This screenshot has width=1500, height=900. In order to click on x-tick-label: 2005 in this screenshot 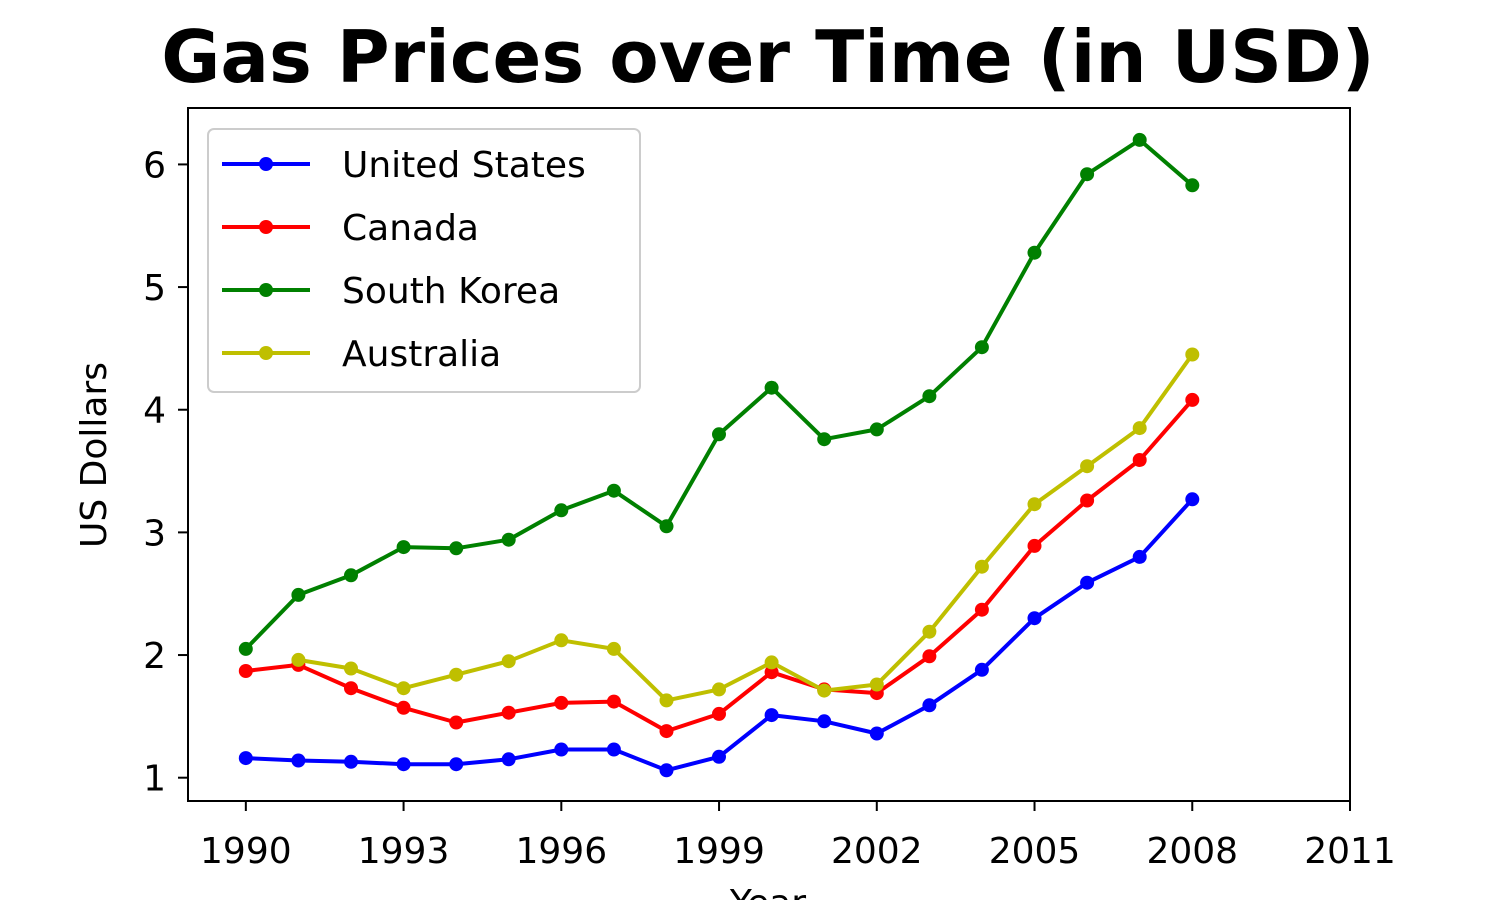, I will do `click(1035, 851)`.